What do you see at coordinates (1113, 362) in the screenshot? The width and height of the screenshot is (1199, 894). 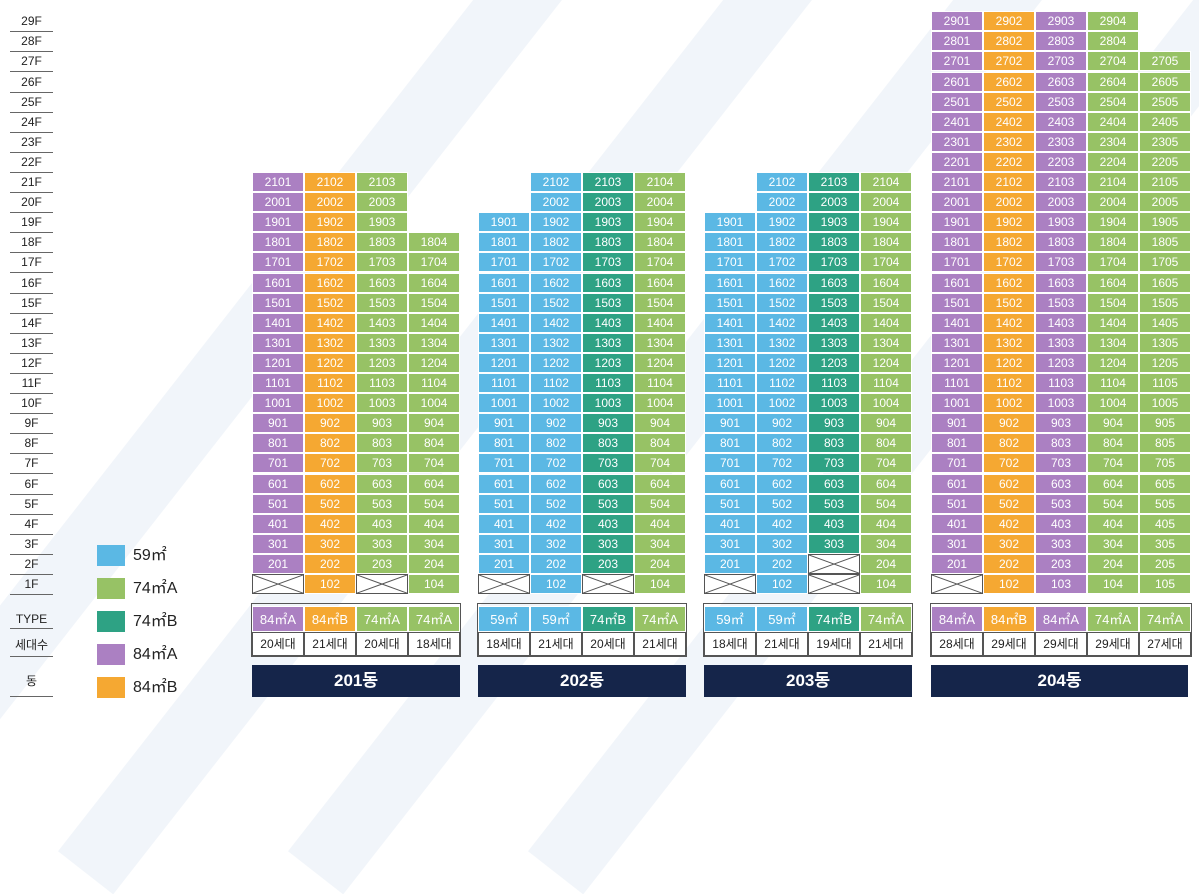 I see `unit-cell: 1204` at bounding box center [1113, 362].